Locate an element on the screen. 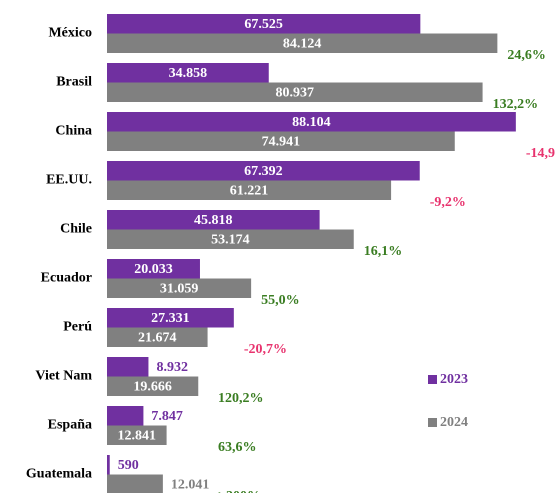 Image resolution: width=556 pixels, height=493 pixels. value-label: 67.525 is located at coordinates (263, 24).